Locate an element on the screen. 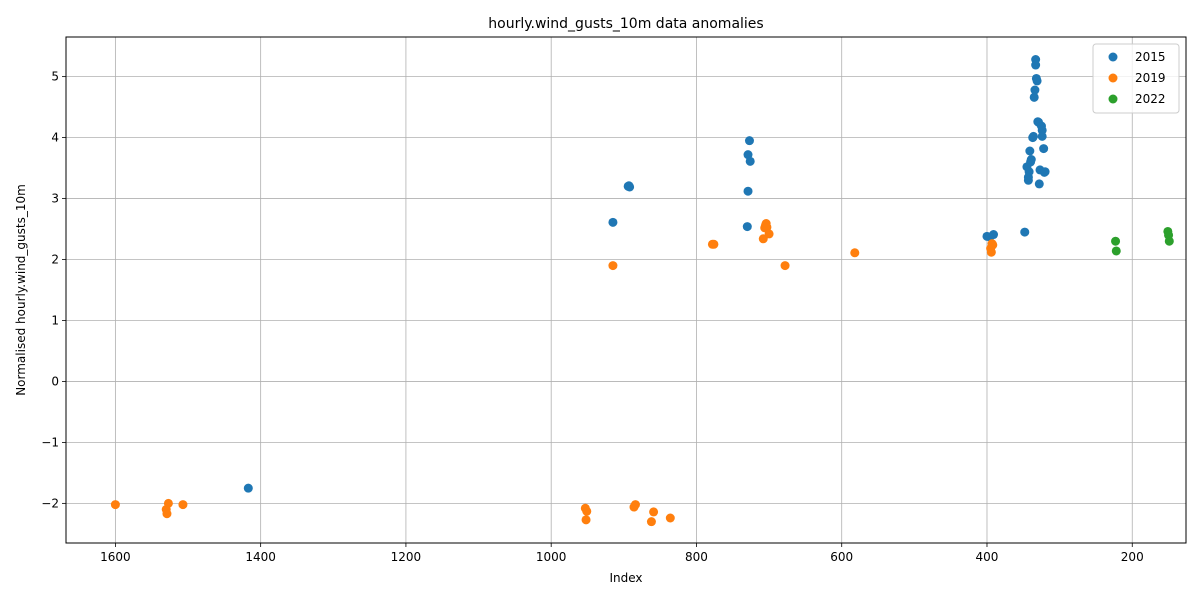 The height and width of the screenshot is (600, 1200). y-tick-label: 5 is located at coordinates (55, 77).